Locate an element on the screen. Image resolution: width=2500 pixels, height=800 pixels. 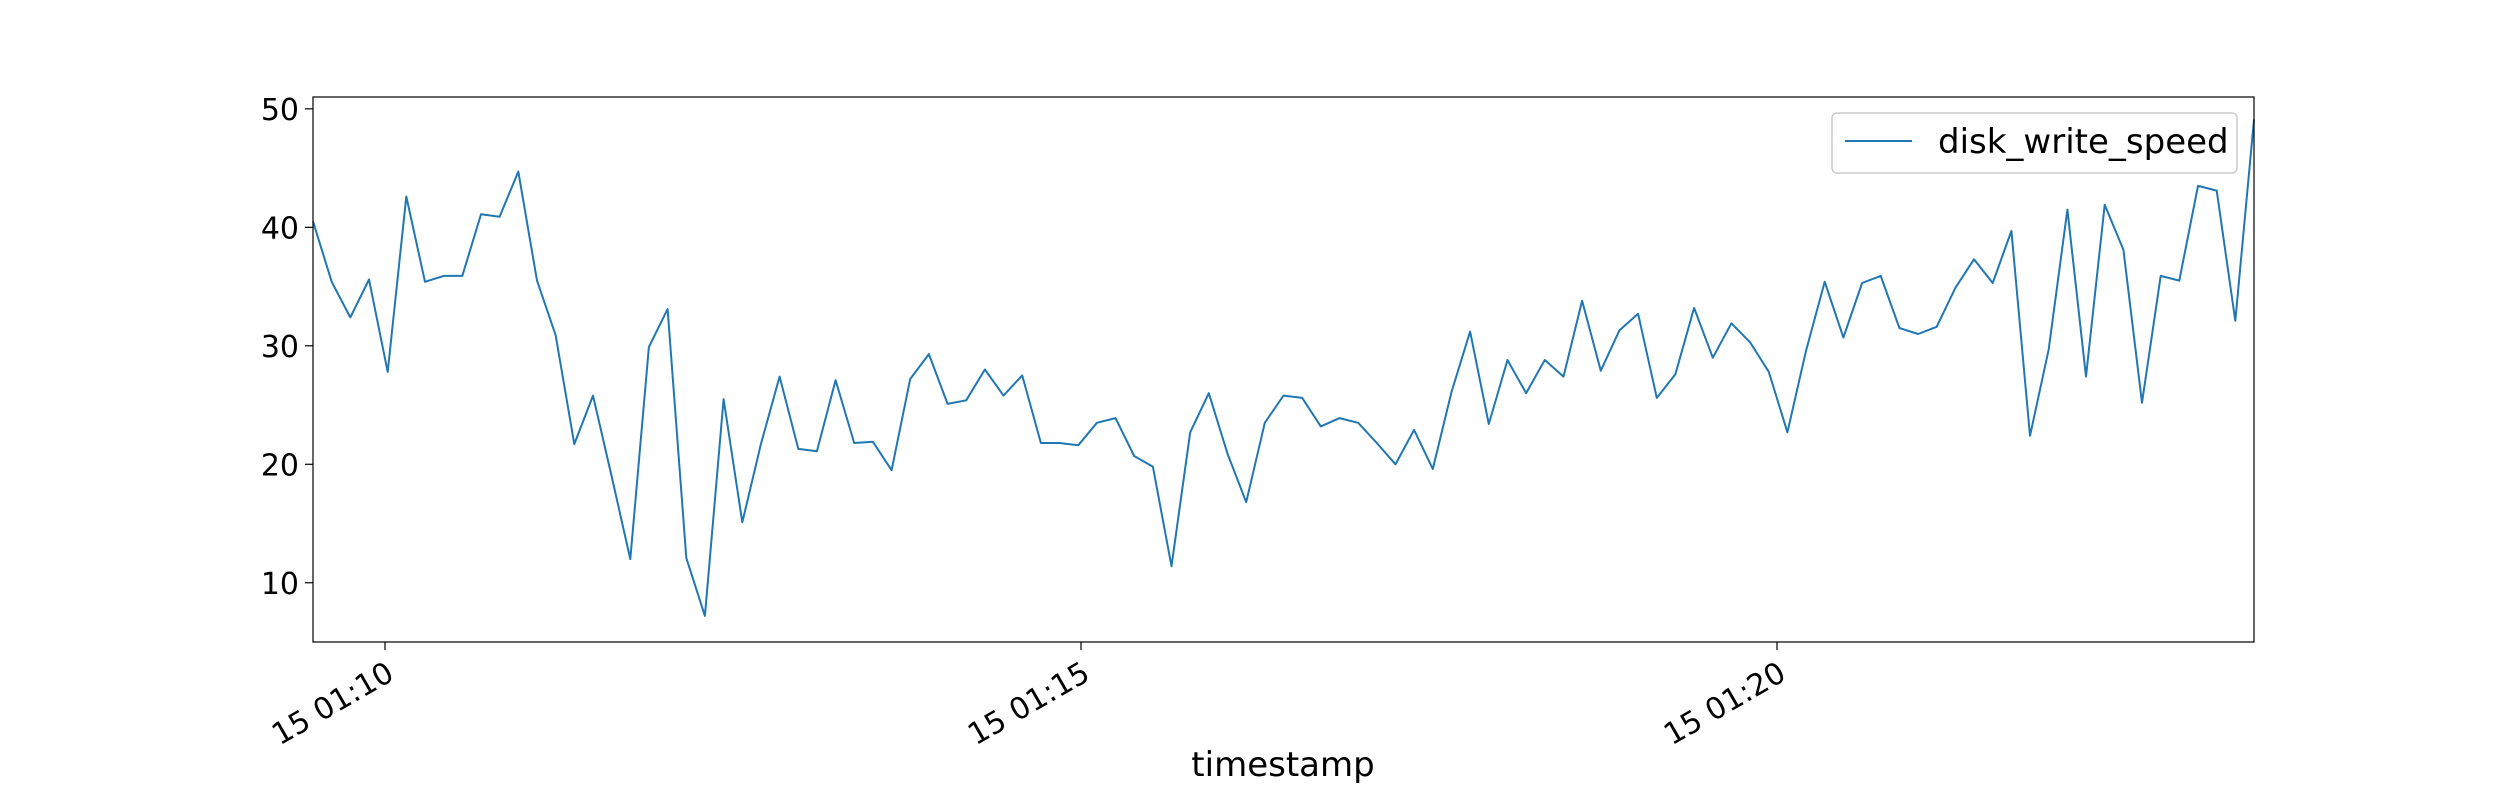
x-axis-label: timestamp is located at coordinates (1282, 765).